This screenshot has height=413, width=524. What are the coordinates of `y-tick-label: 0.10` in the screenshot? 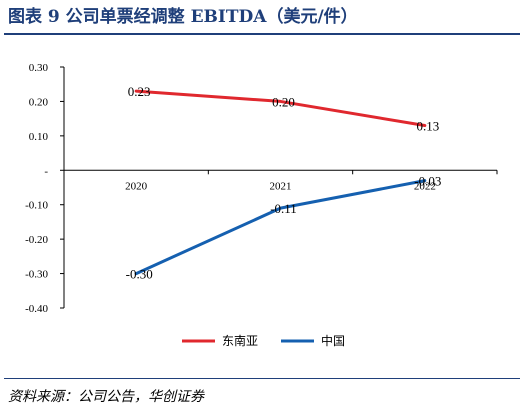 It's located at (39, 137).